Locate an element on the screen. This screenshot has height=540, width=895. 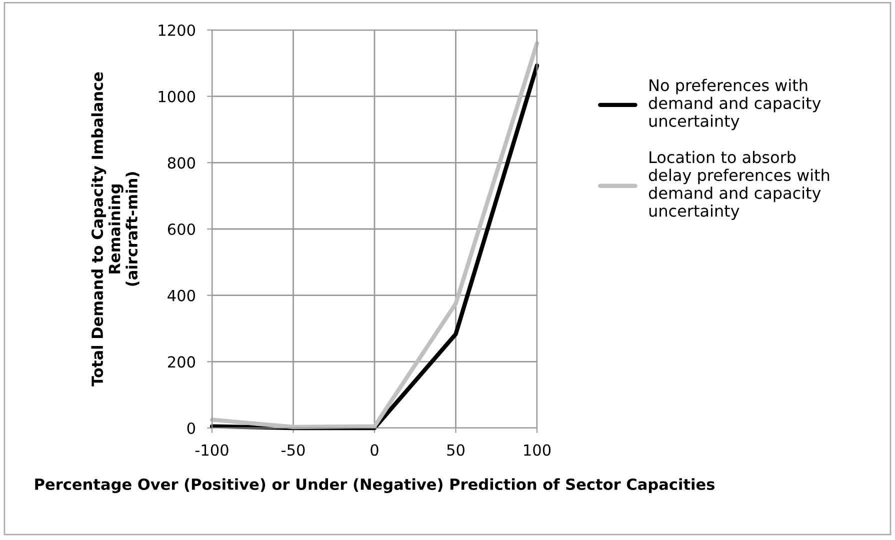
y-axis-title: Total Demand to Capacity Imbalance Remaining (aircraft-min) is located at coordinates (115, 229).